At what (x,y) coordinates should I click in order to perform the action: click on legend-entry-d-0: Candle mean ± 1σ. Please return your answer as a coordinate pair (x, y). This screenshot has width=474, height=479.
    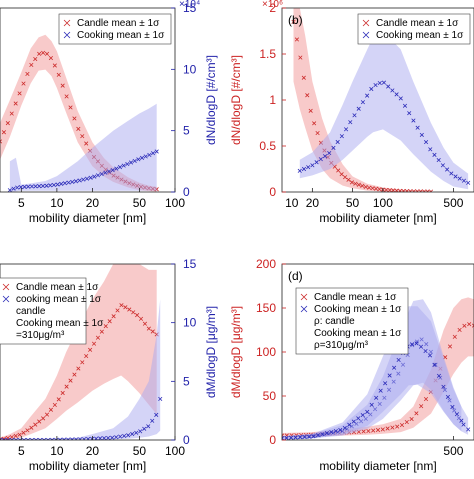
    Looking at the image, I should click on (355, 297).